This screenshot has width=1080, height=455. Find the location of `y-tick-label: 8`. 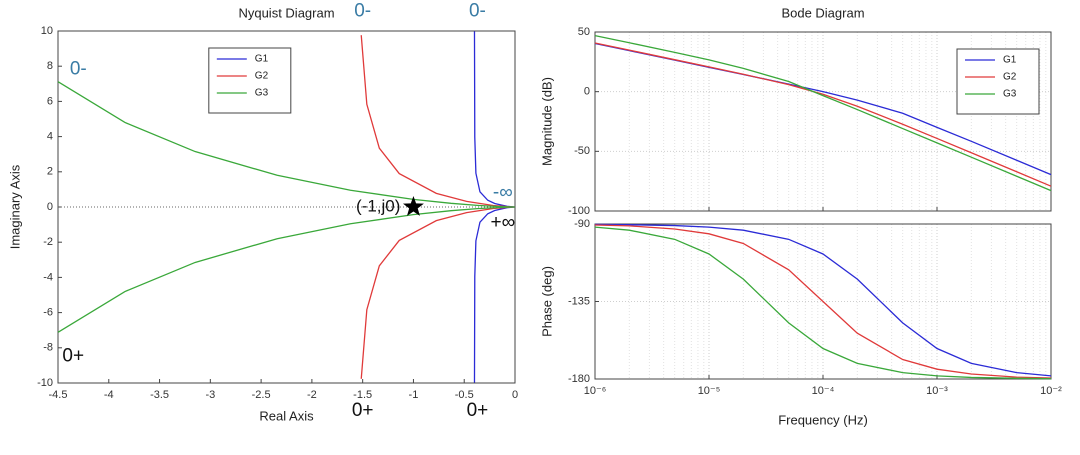

y-tick-label: 8 is located at coordinates (50, 66).